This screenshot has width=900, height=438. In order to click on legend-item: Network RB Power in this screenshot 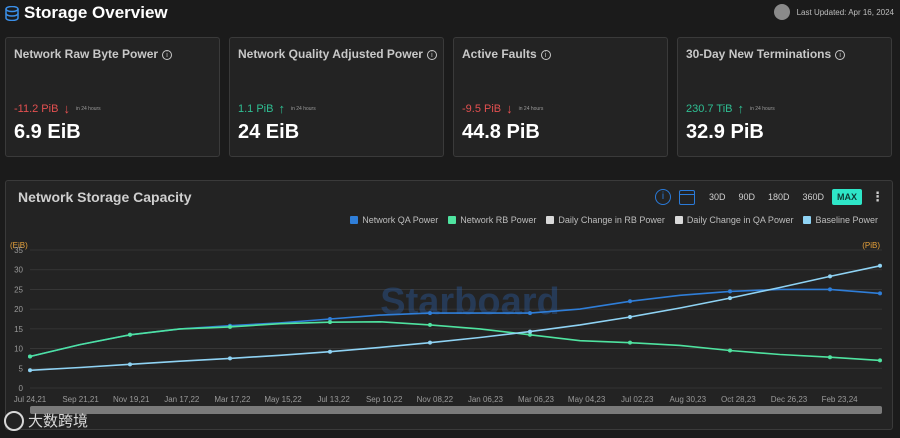, I will do `click(492, 220)`.